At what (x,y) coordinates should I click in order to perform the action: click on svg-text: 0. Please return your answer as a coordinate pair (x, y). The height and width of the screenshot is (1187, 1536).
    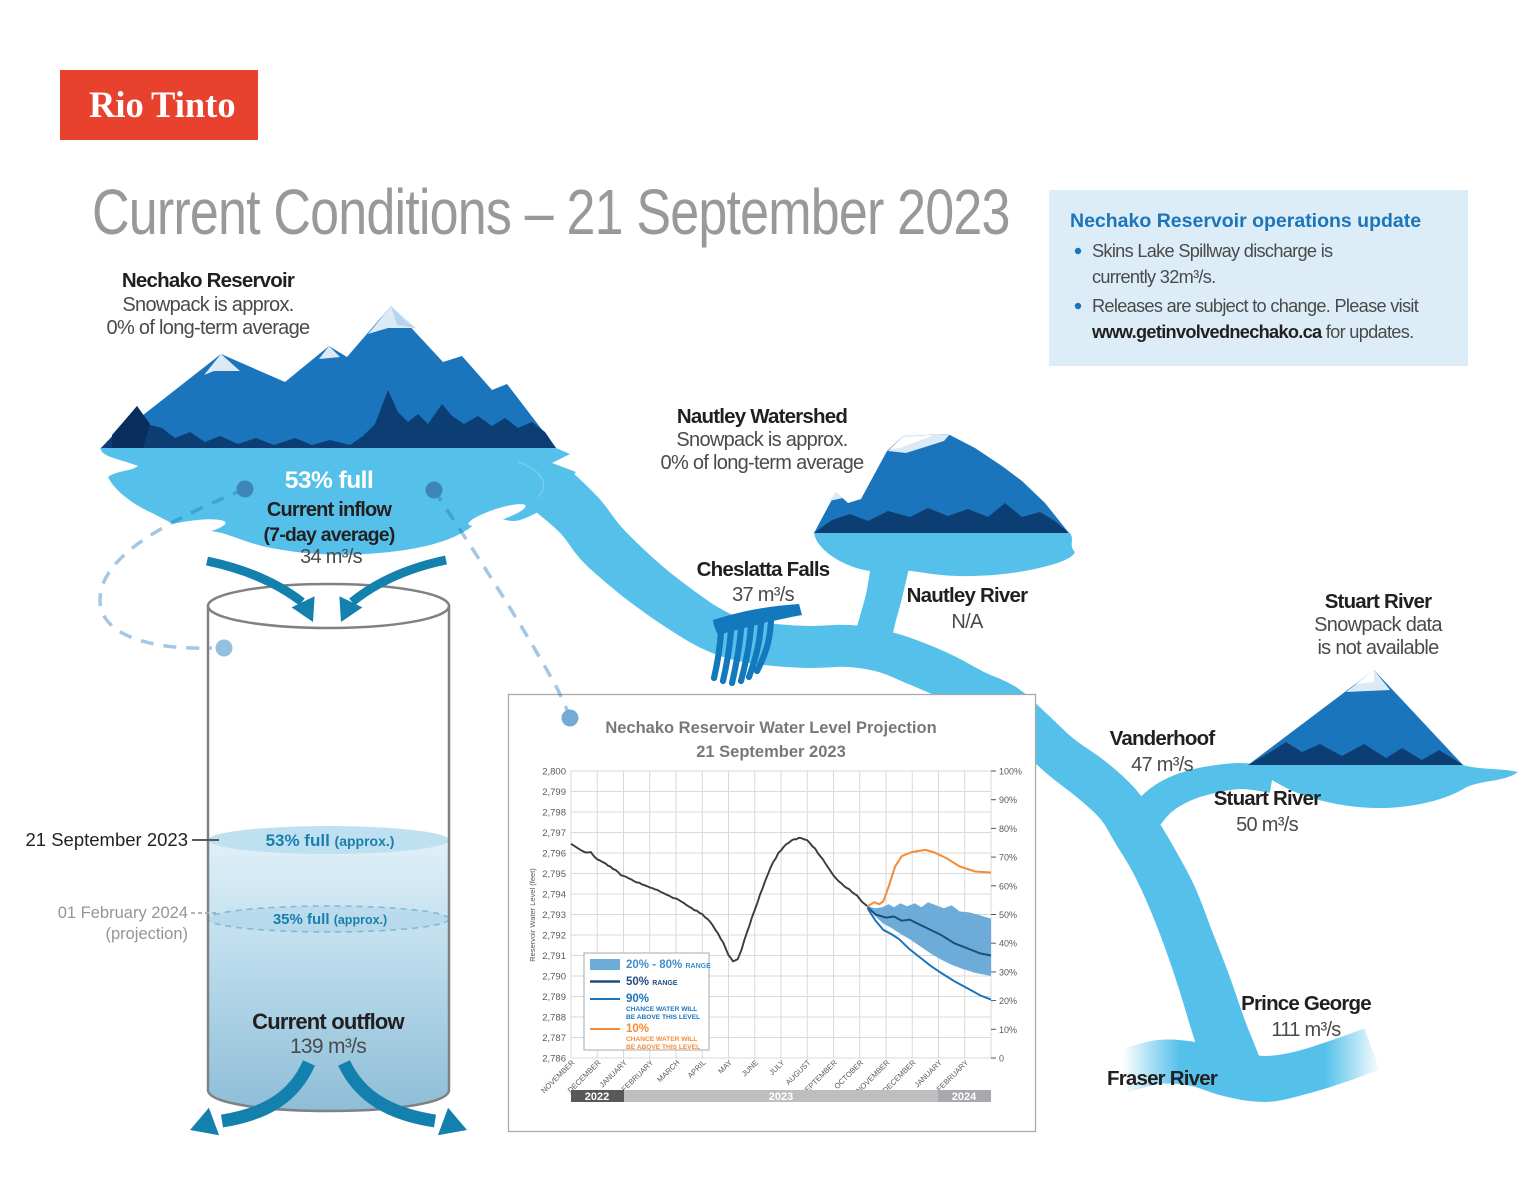
    Looking at the image, I should click on (1001, 1059).